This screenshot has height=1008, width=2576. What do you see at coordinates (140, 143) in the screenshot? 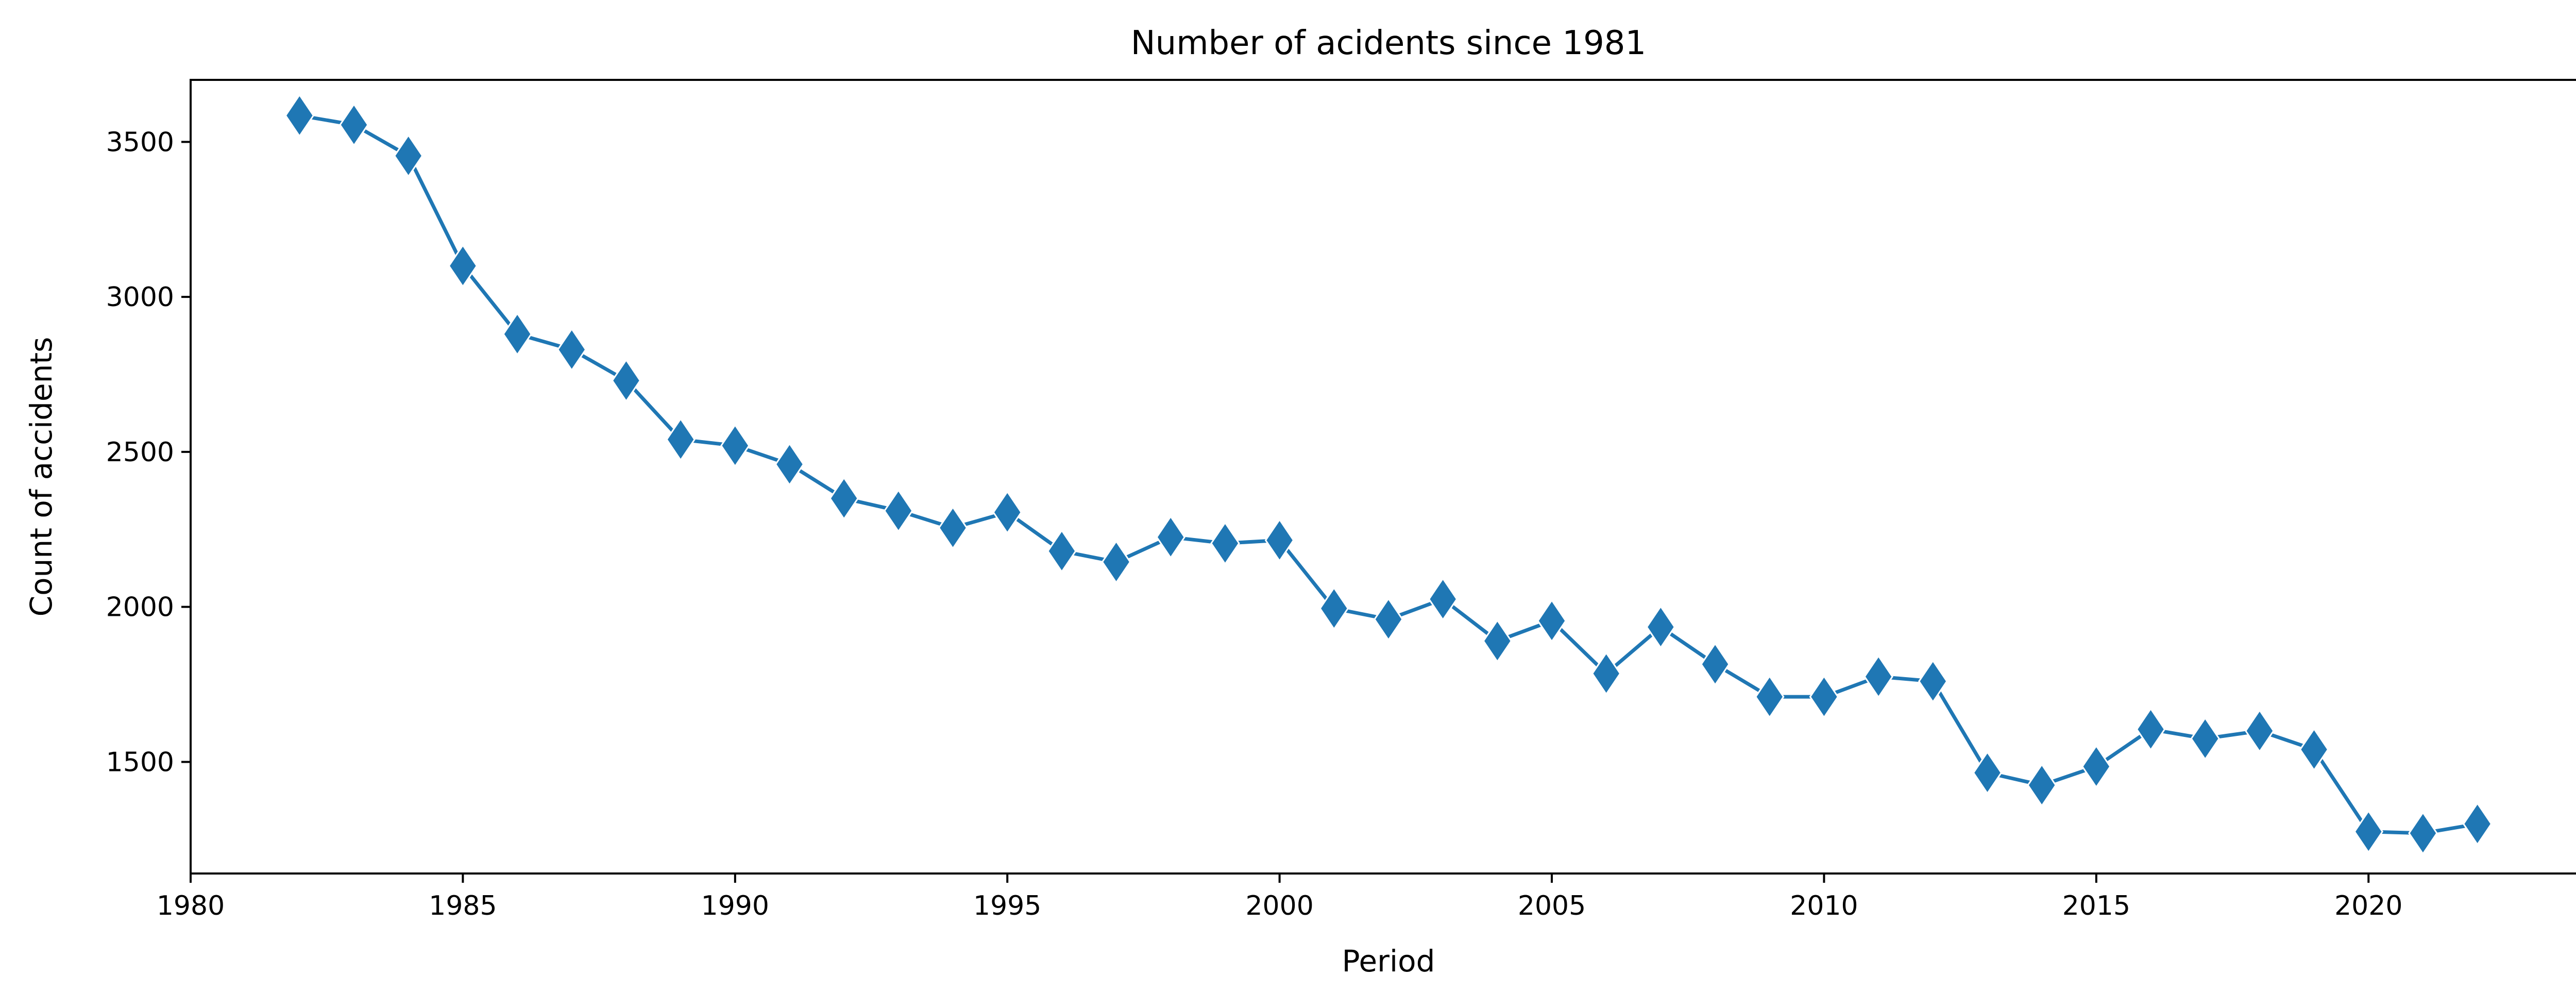
I see `y-tick-label: 3500` at bounding box center [140, 143].